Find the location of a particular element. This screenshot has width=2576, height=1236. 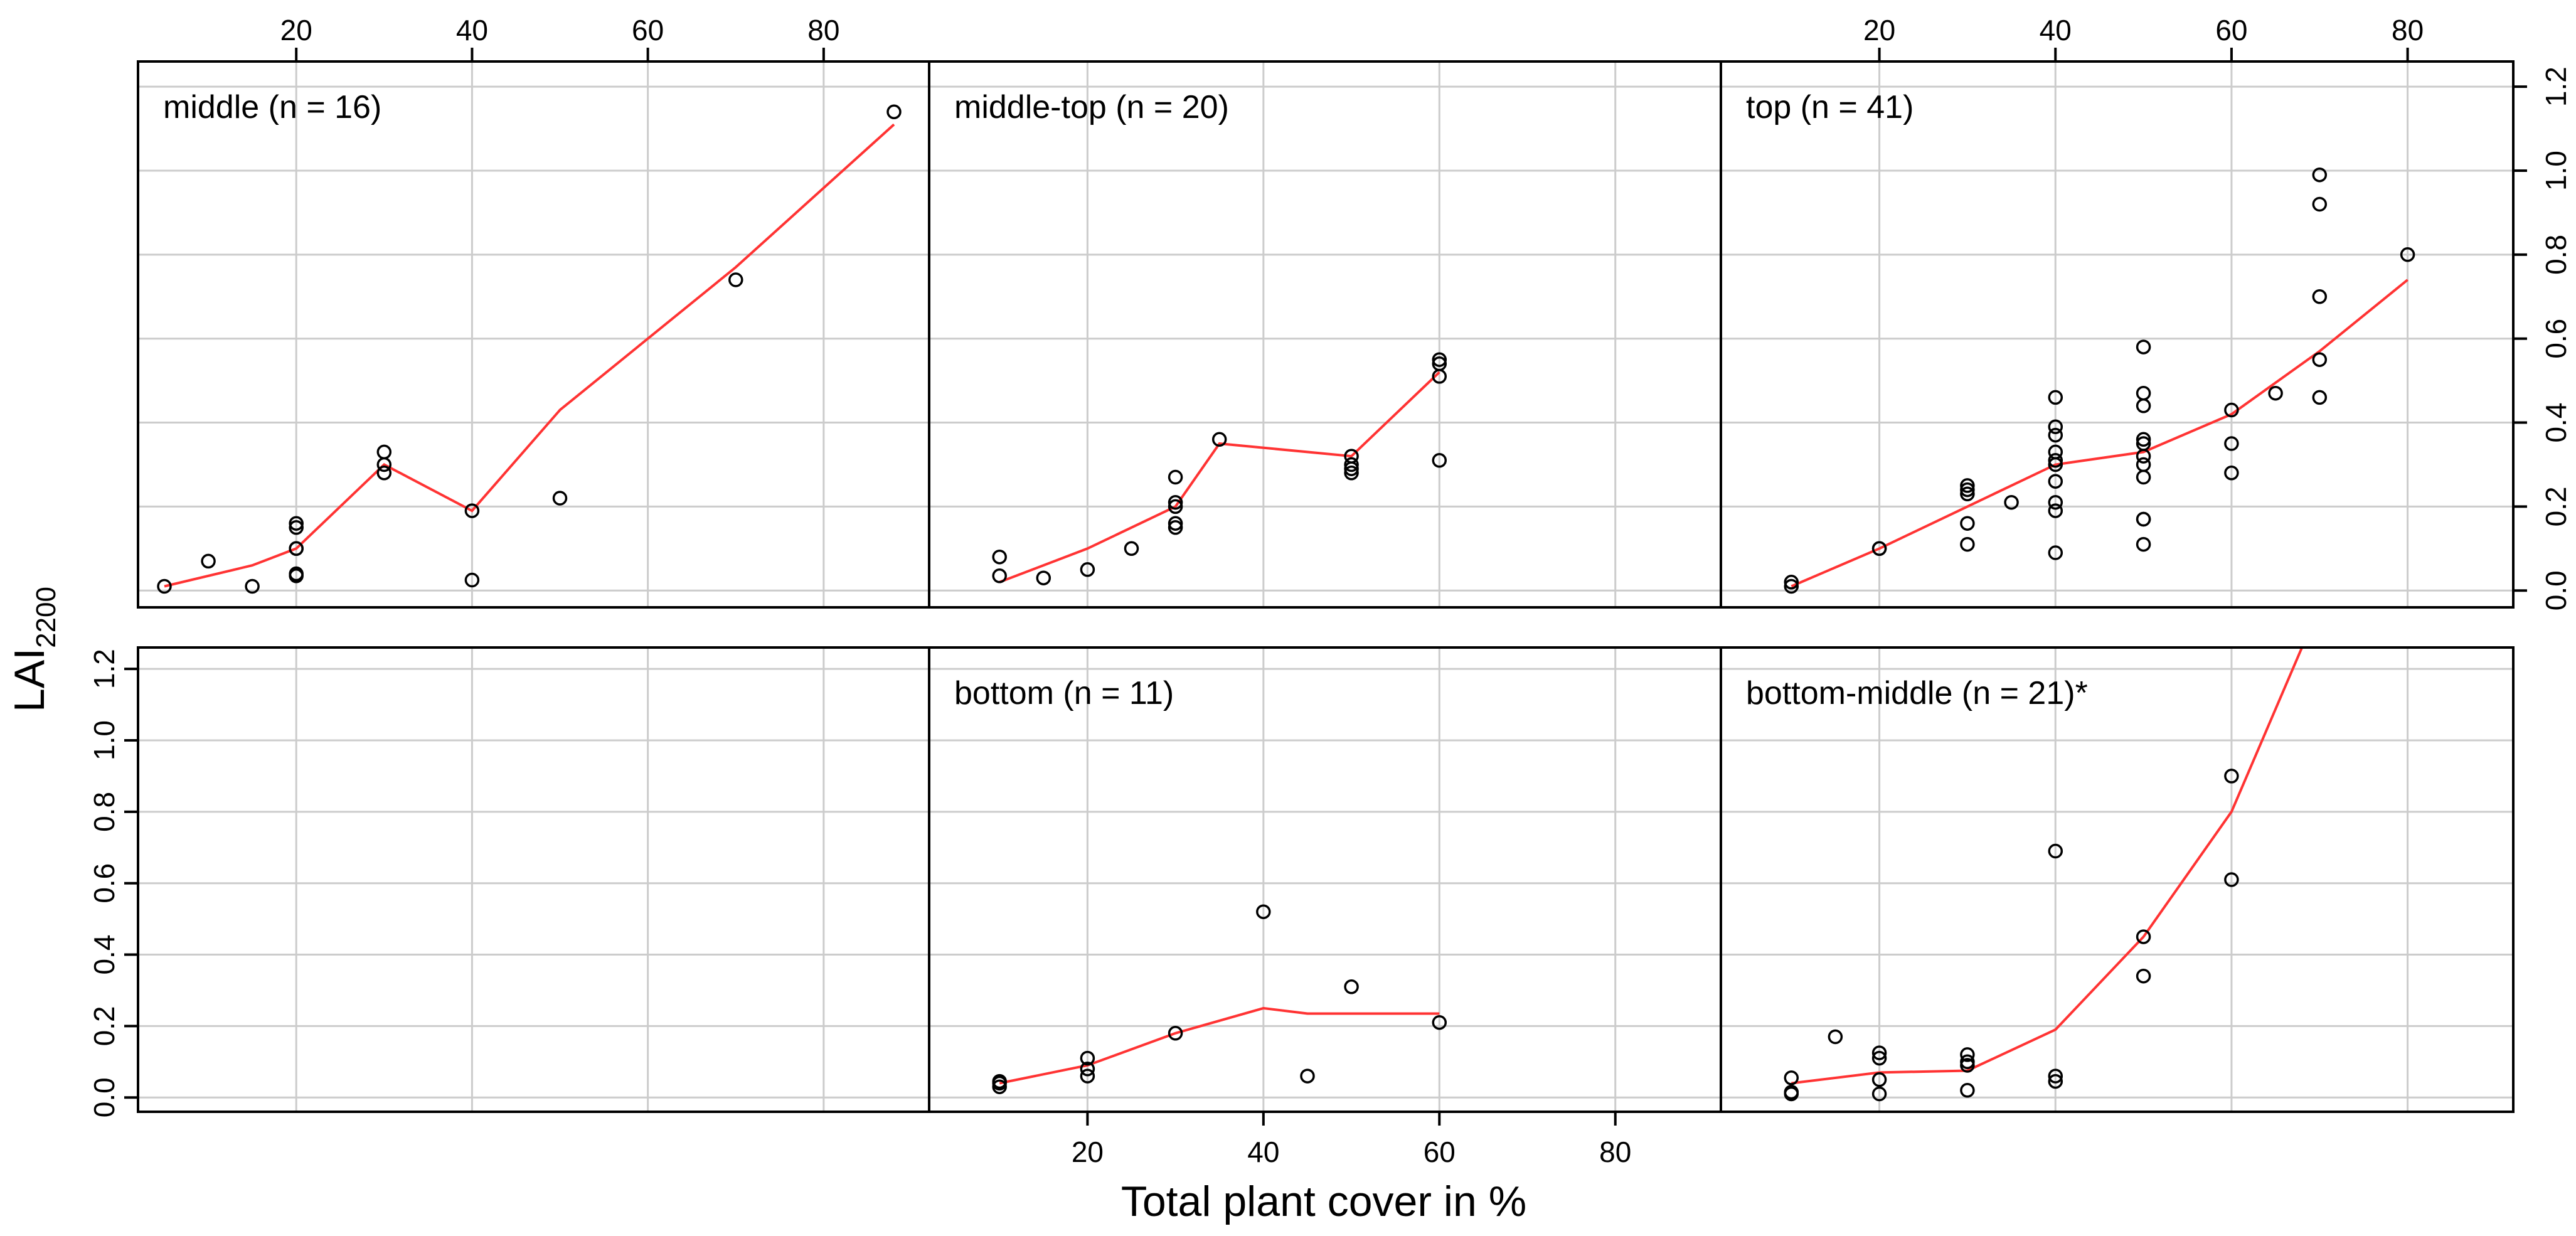

panel-empty is located at coordinates (533, 879).